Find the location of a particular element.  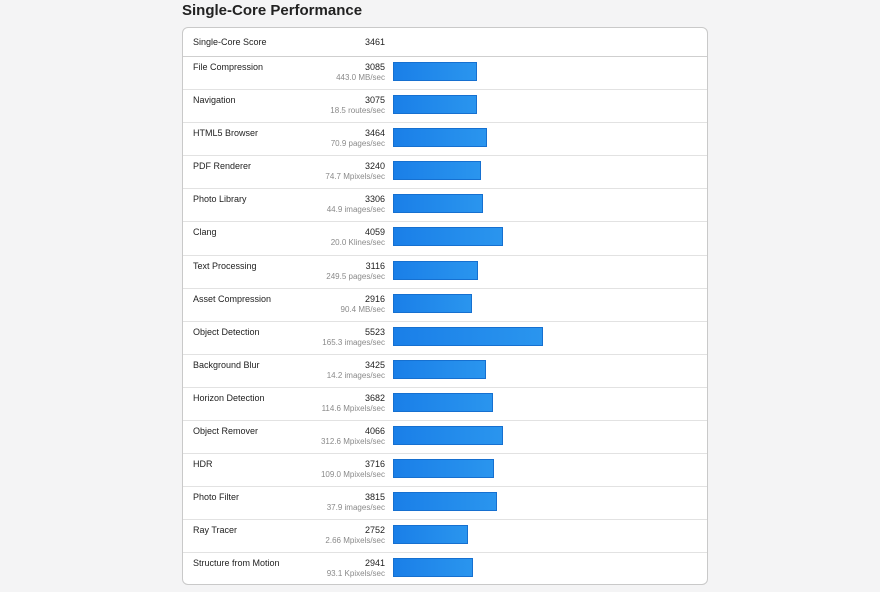

table-row: Photo Filter 3815 37.9 images/sec is located at coordinates (445, 504).